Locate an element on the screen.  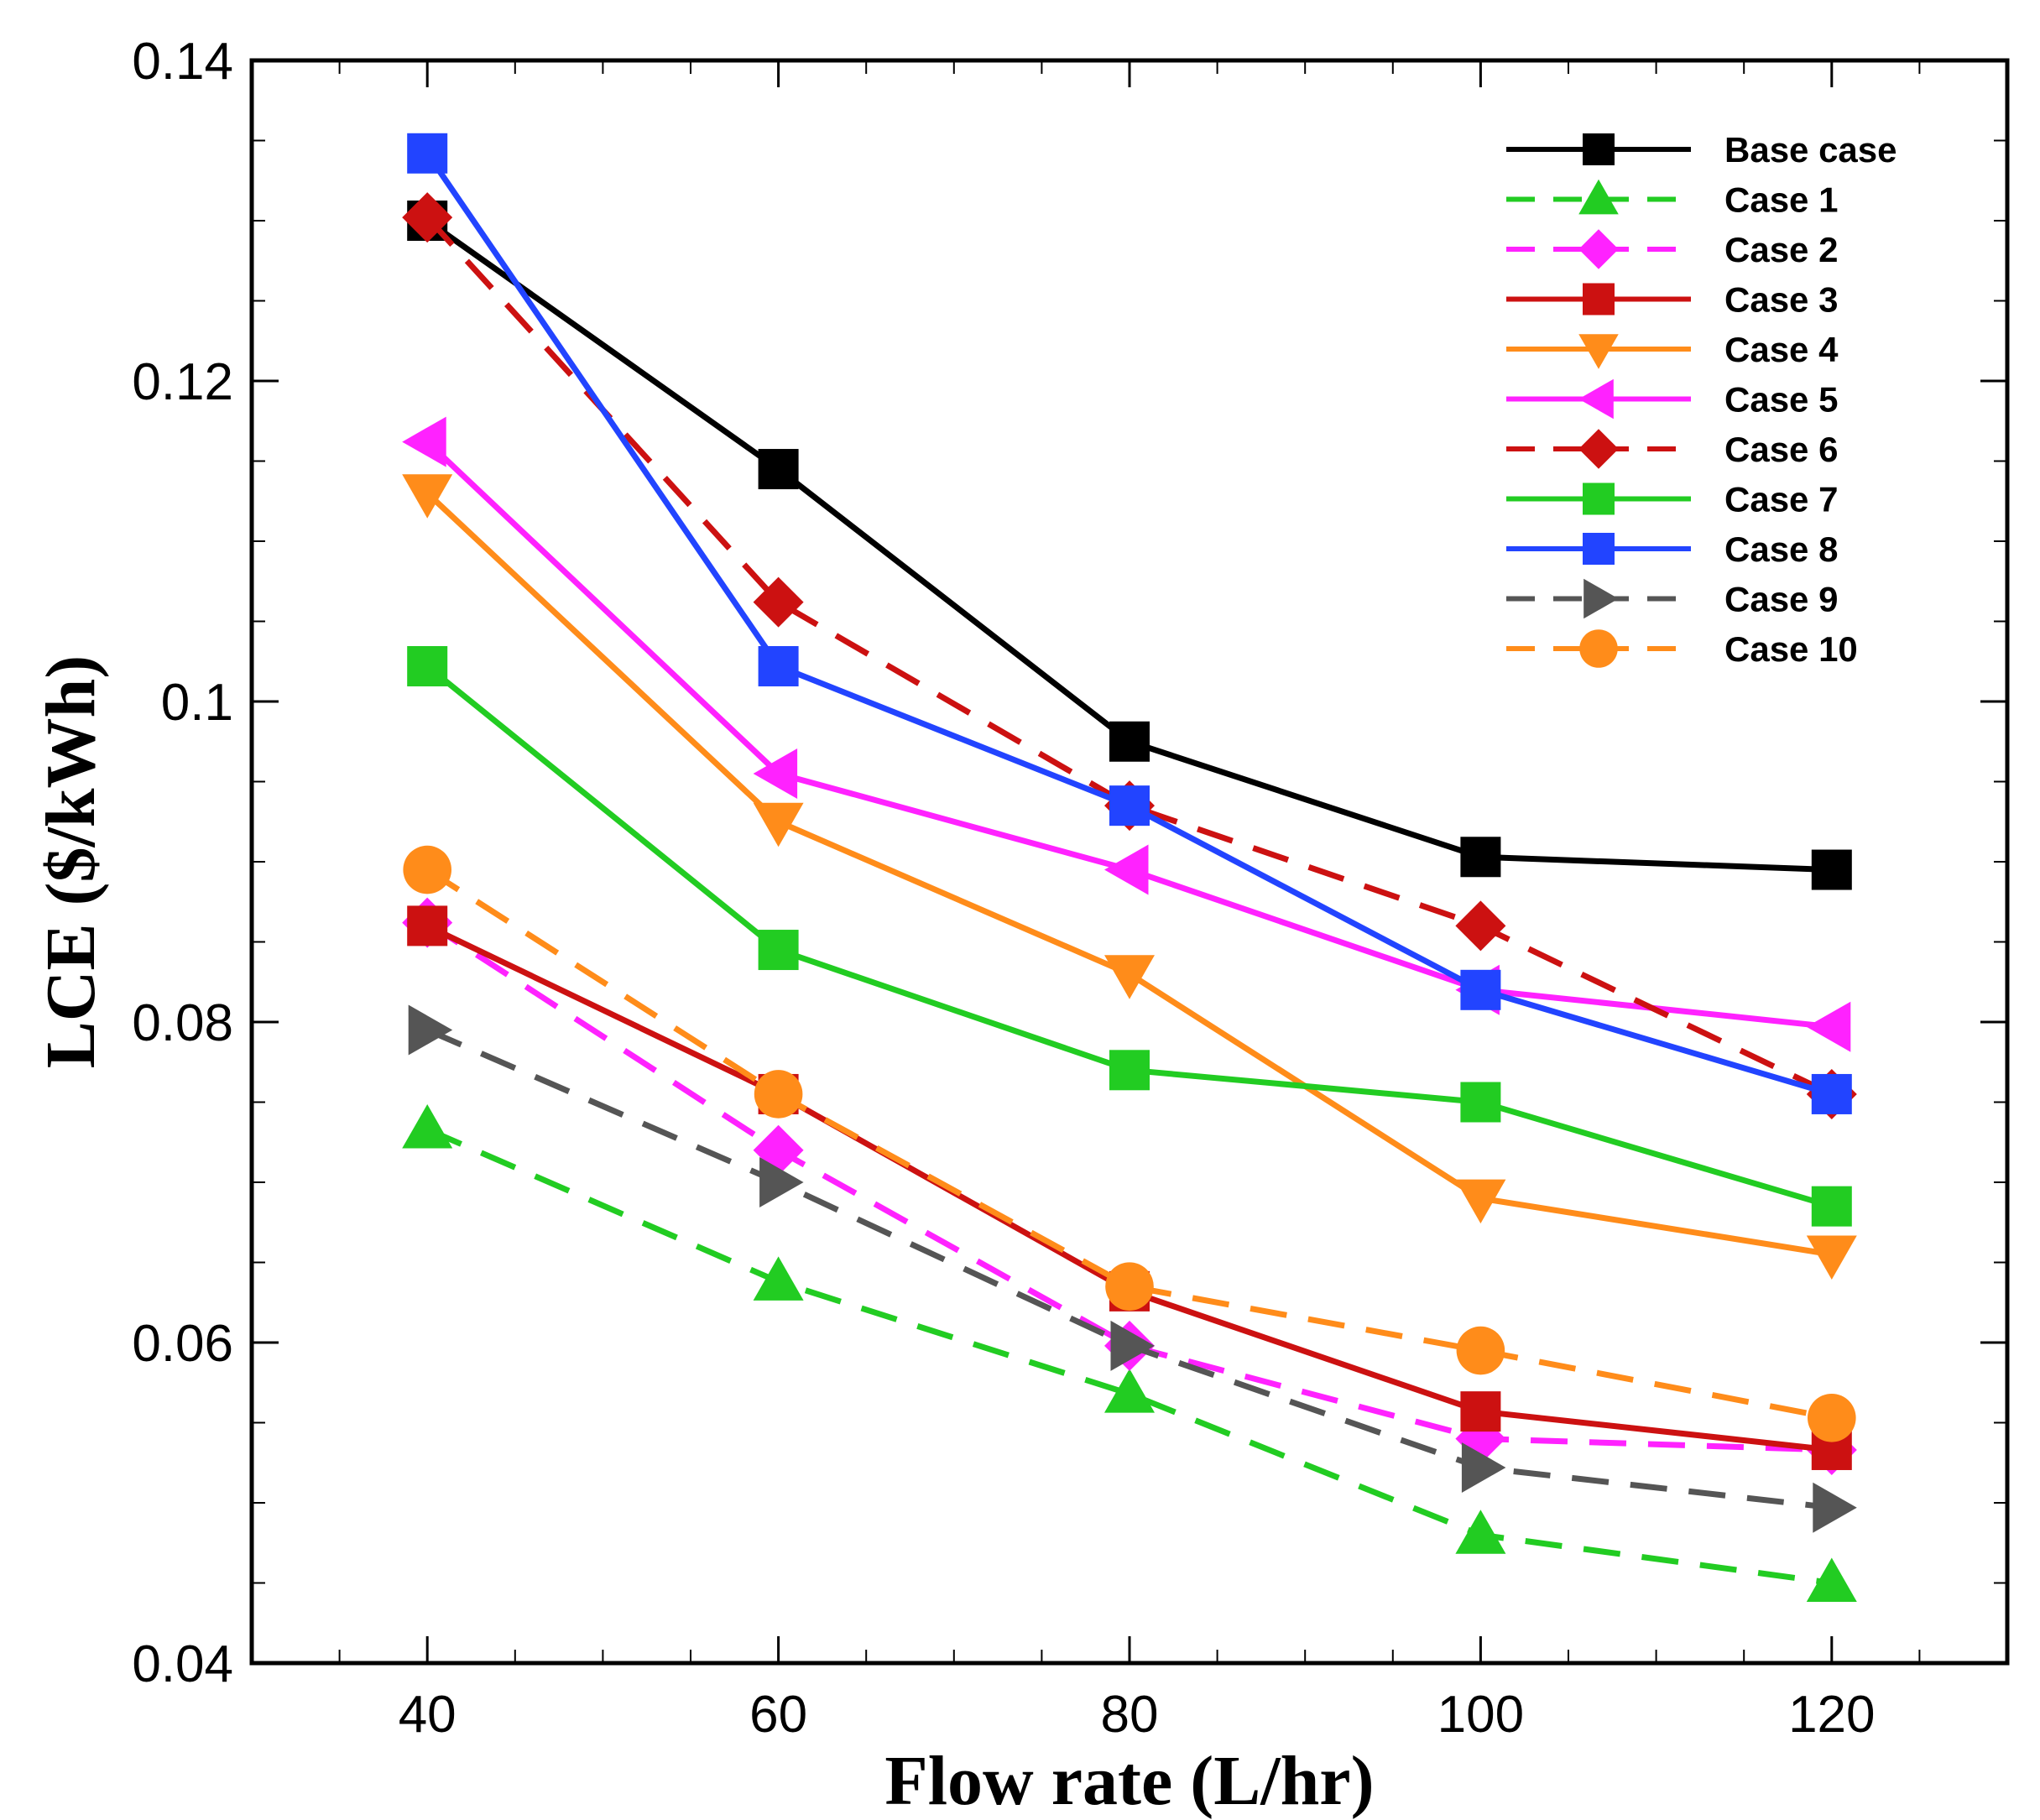
y-tick-label: 0.14 is located at coordinates (182, 62).